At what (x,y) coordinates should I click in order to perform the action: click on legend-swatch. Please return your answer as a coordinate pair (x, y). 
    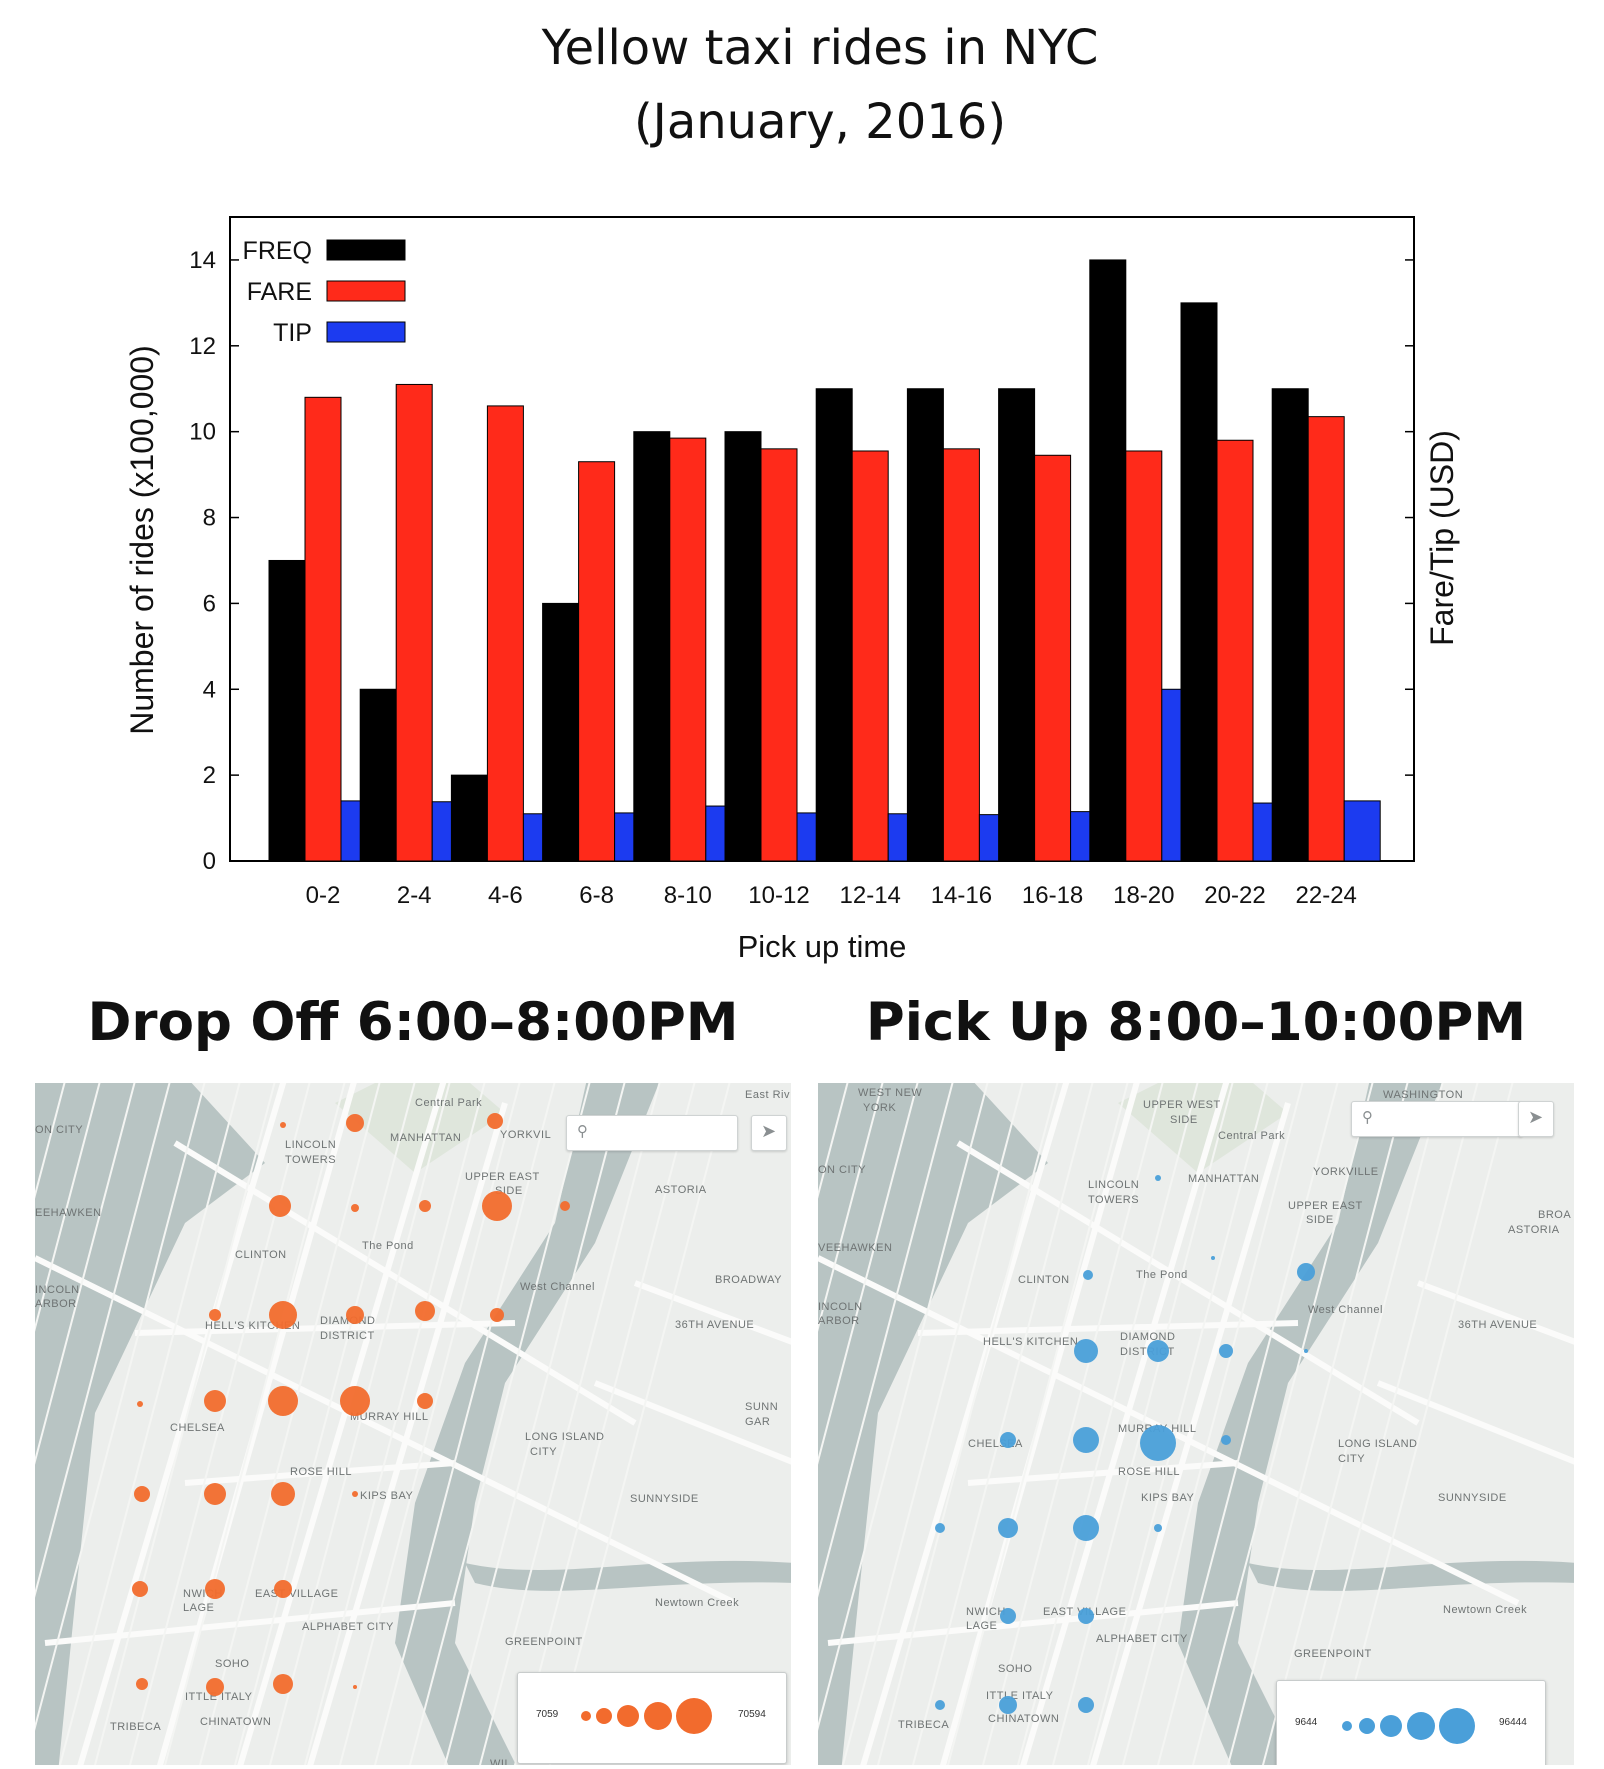
    Looking at the image, I should click on (366, 291).